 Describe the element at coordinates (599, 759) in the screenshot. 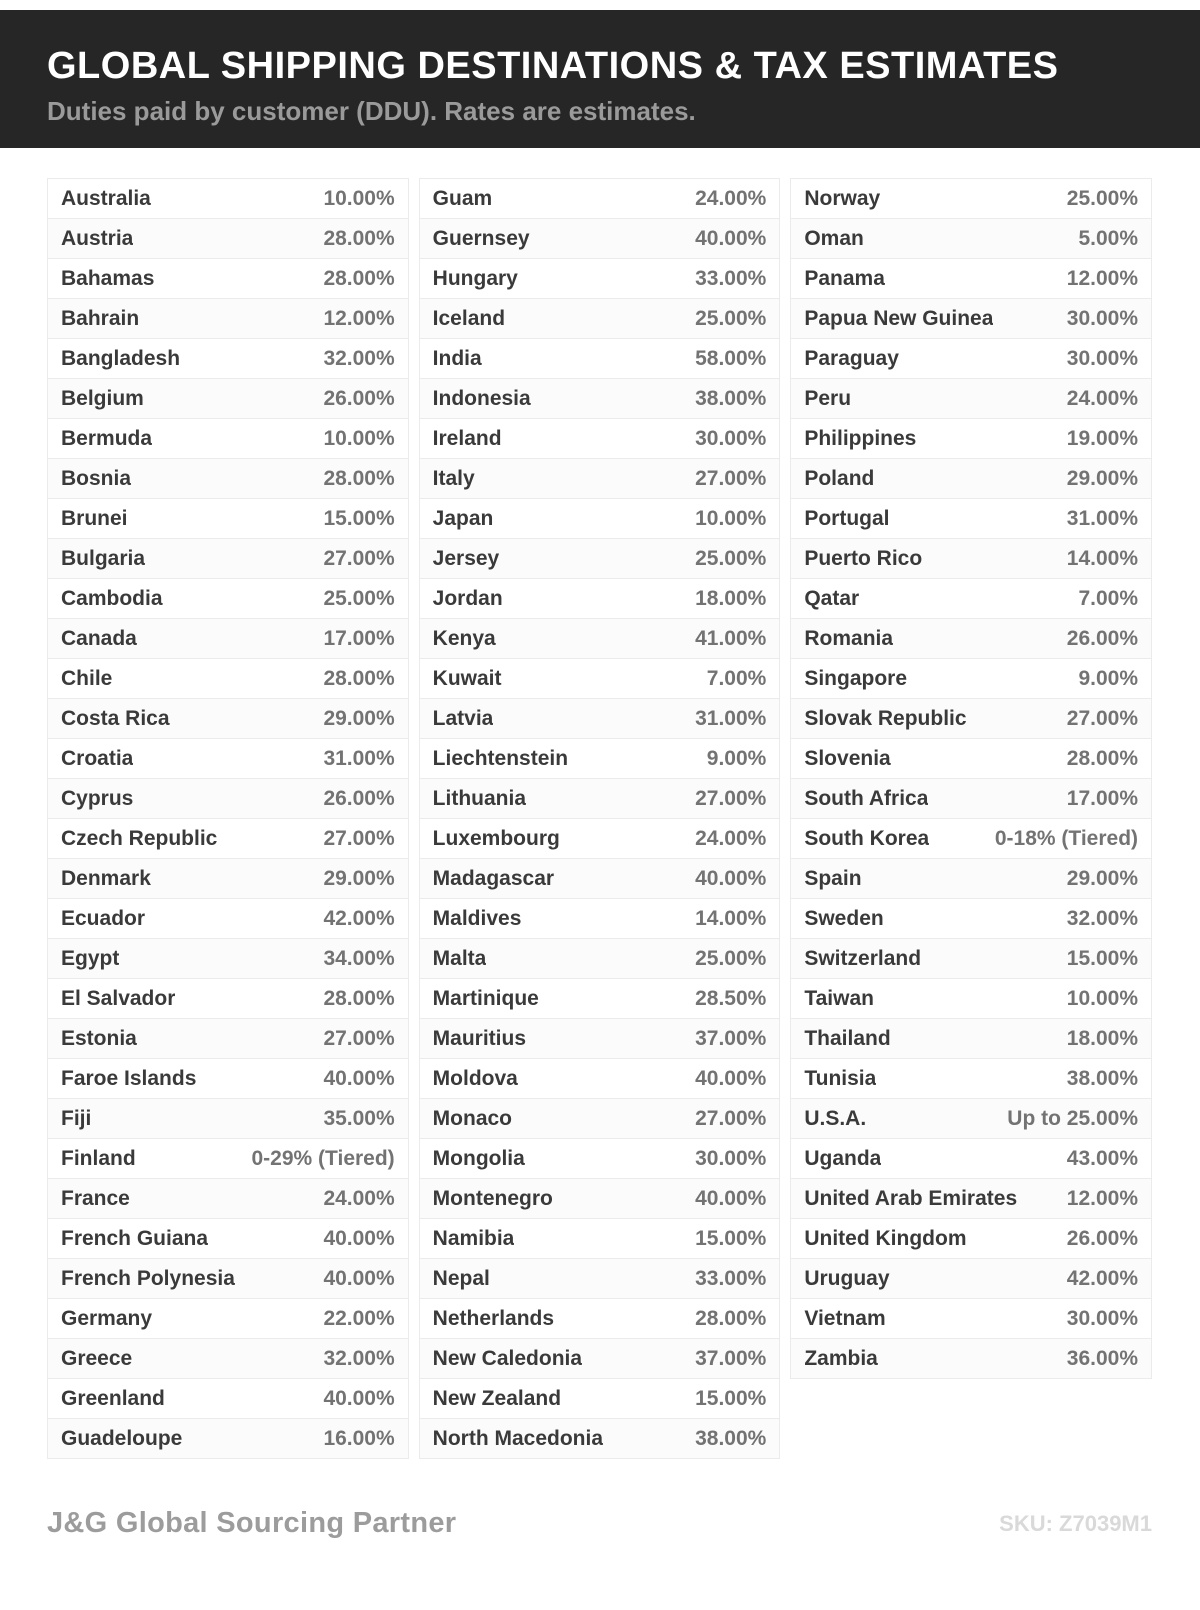

I see `table-row: Liechtenstein 9.00%` at that location.